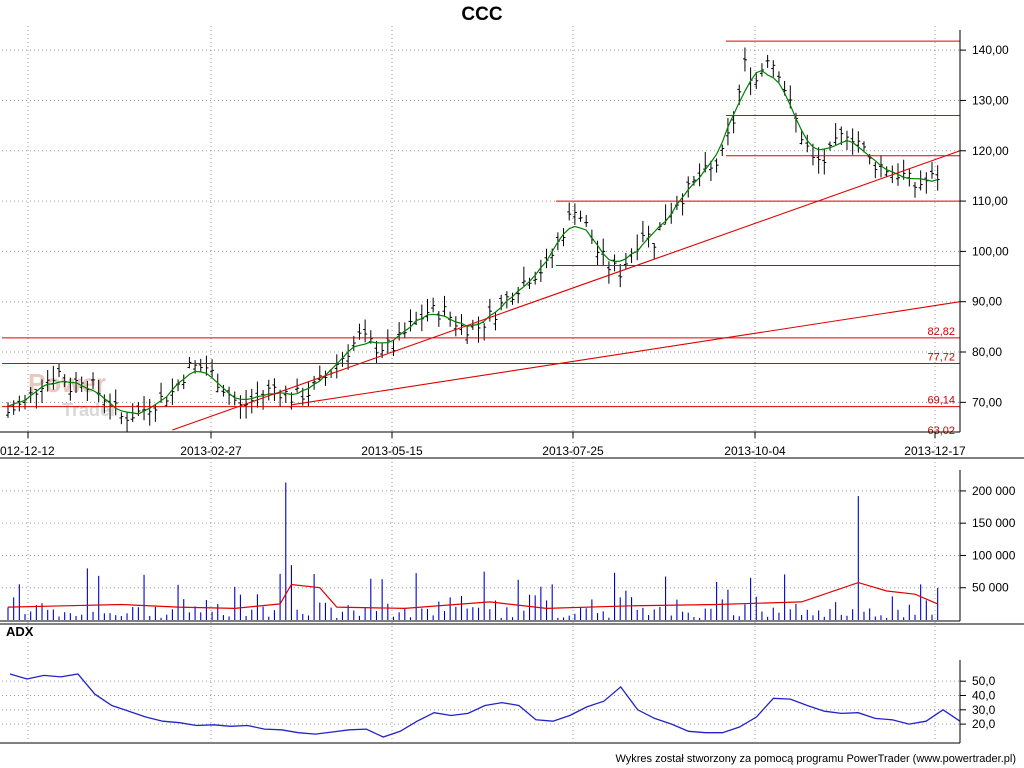  I want to click on price-y-label-6: 130,00, so click(990, 100).